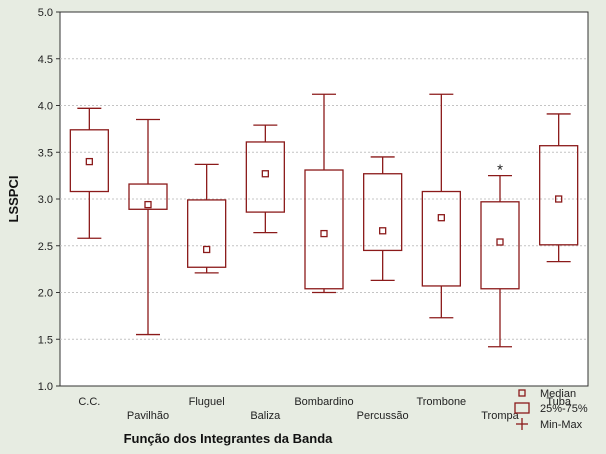 The height and width of the screenshot is (454, 606). Describe the element at coordinates (500, 169) in the screenshot. I see `outlier-marker: *` at that location.